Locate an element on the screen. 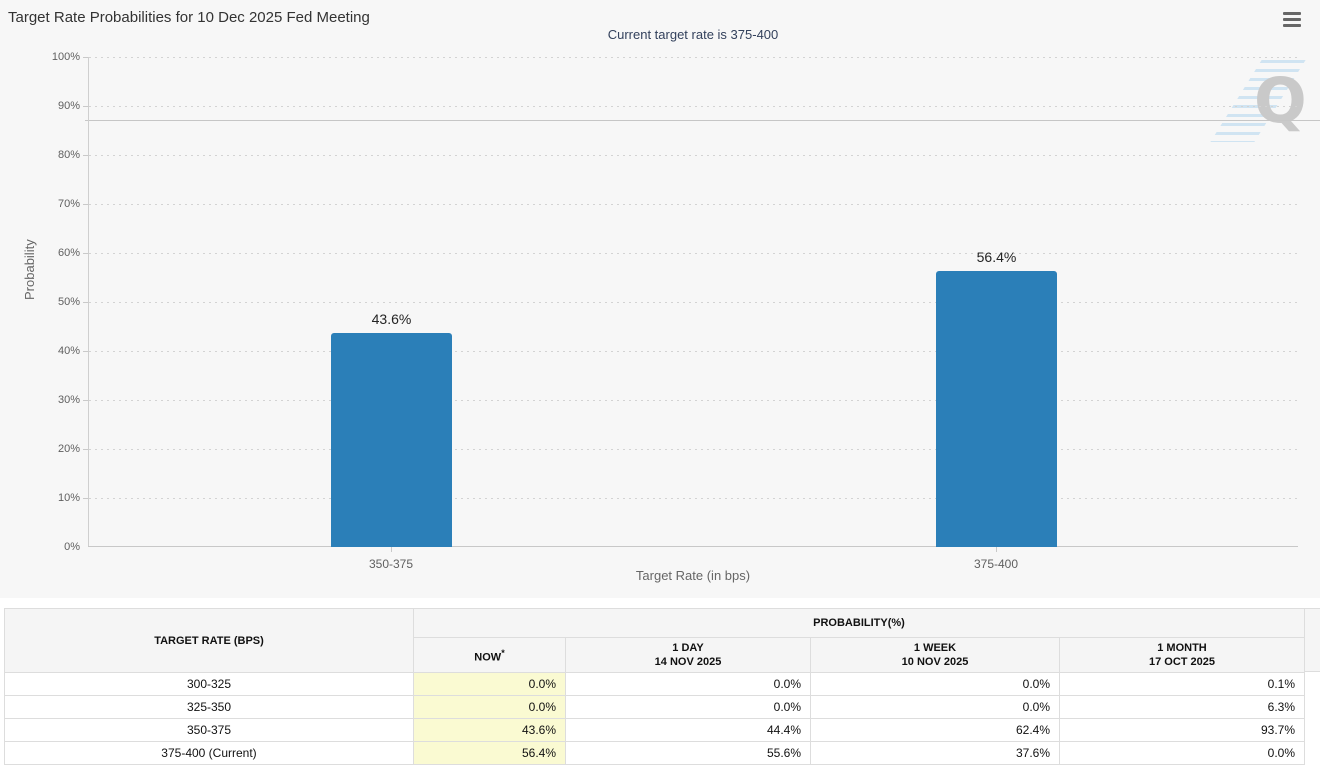 Image resolution: width=1320 pixels, height=768 pixels. horizontal-rule is located at coordinates (702, 120).